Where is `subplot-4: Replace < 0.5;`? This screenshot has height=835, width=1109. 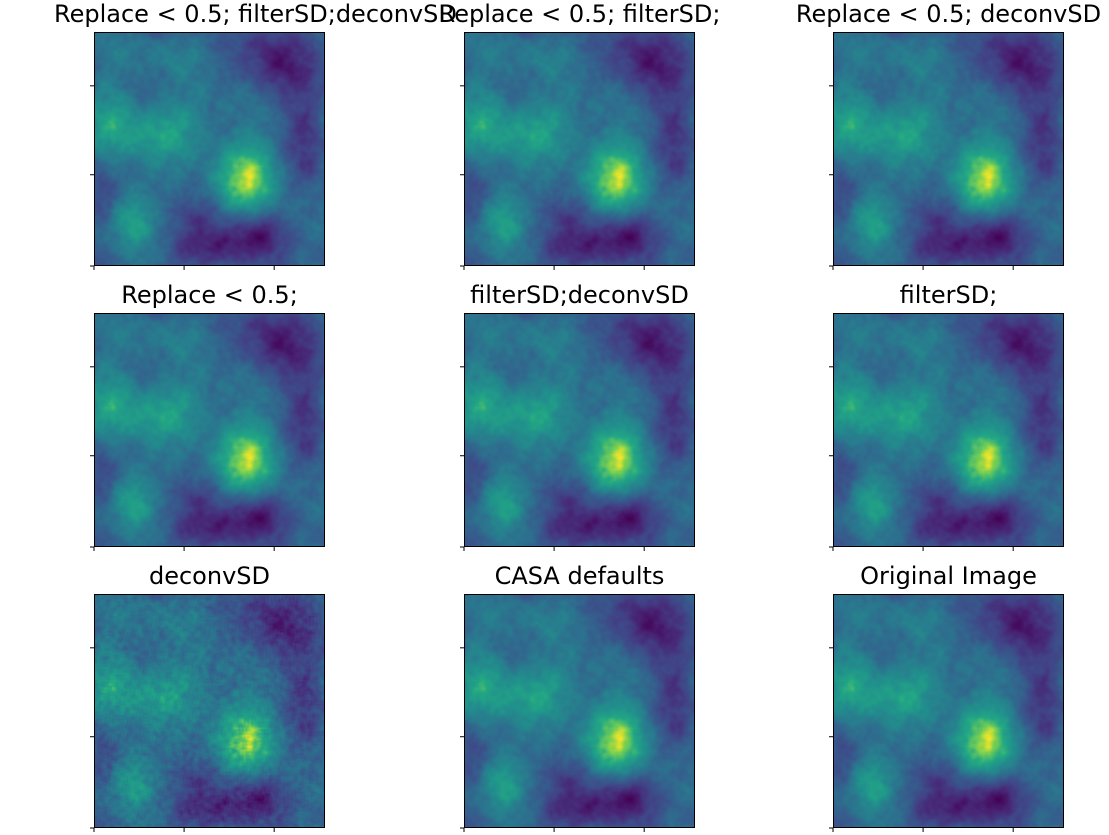
subplot-4: Replace < 0.5; is located at coordinates (207, 416).